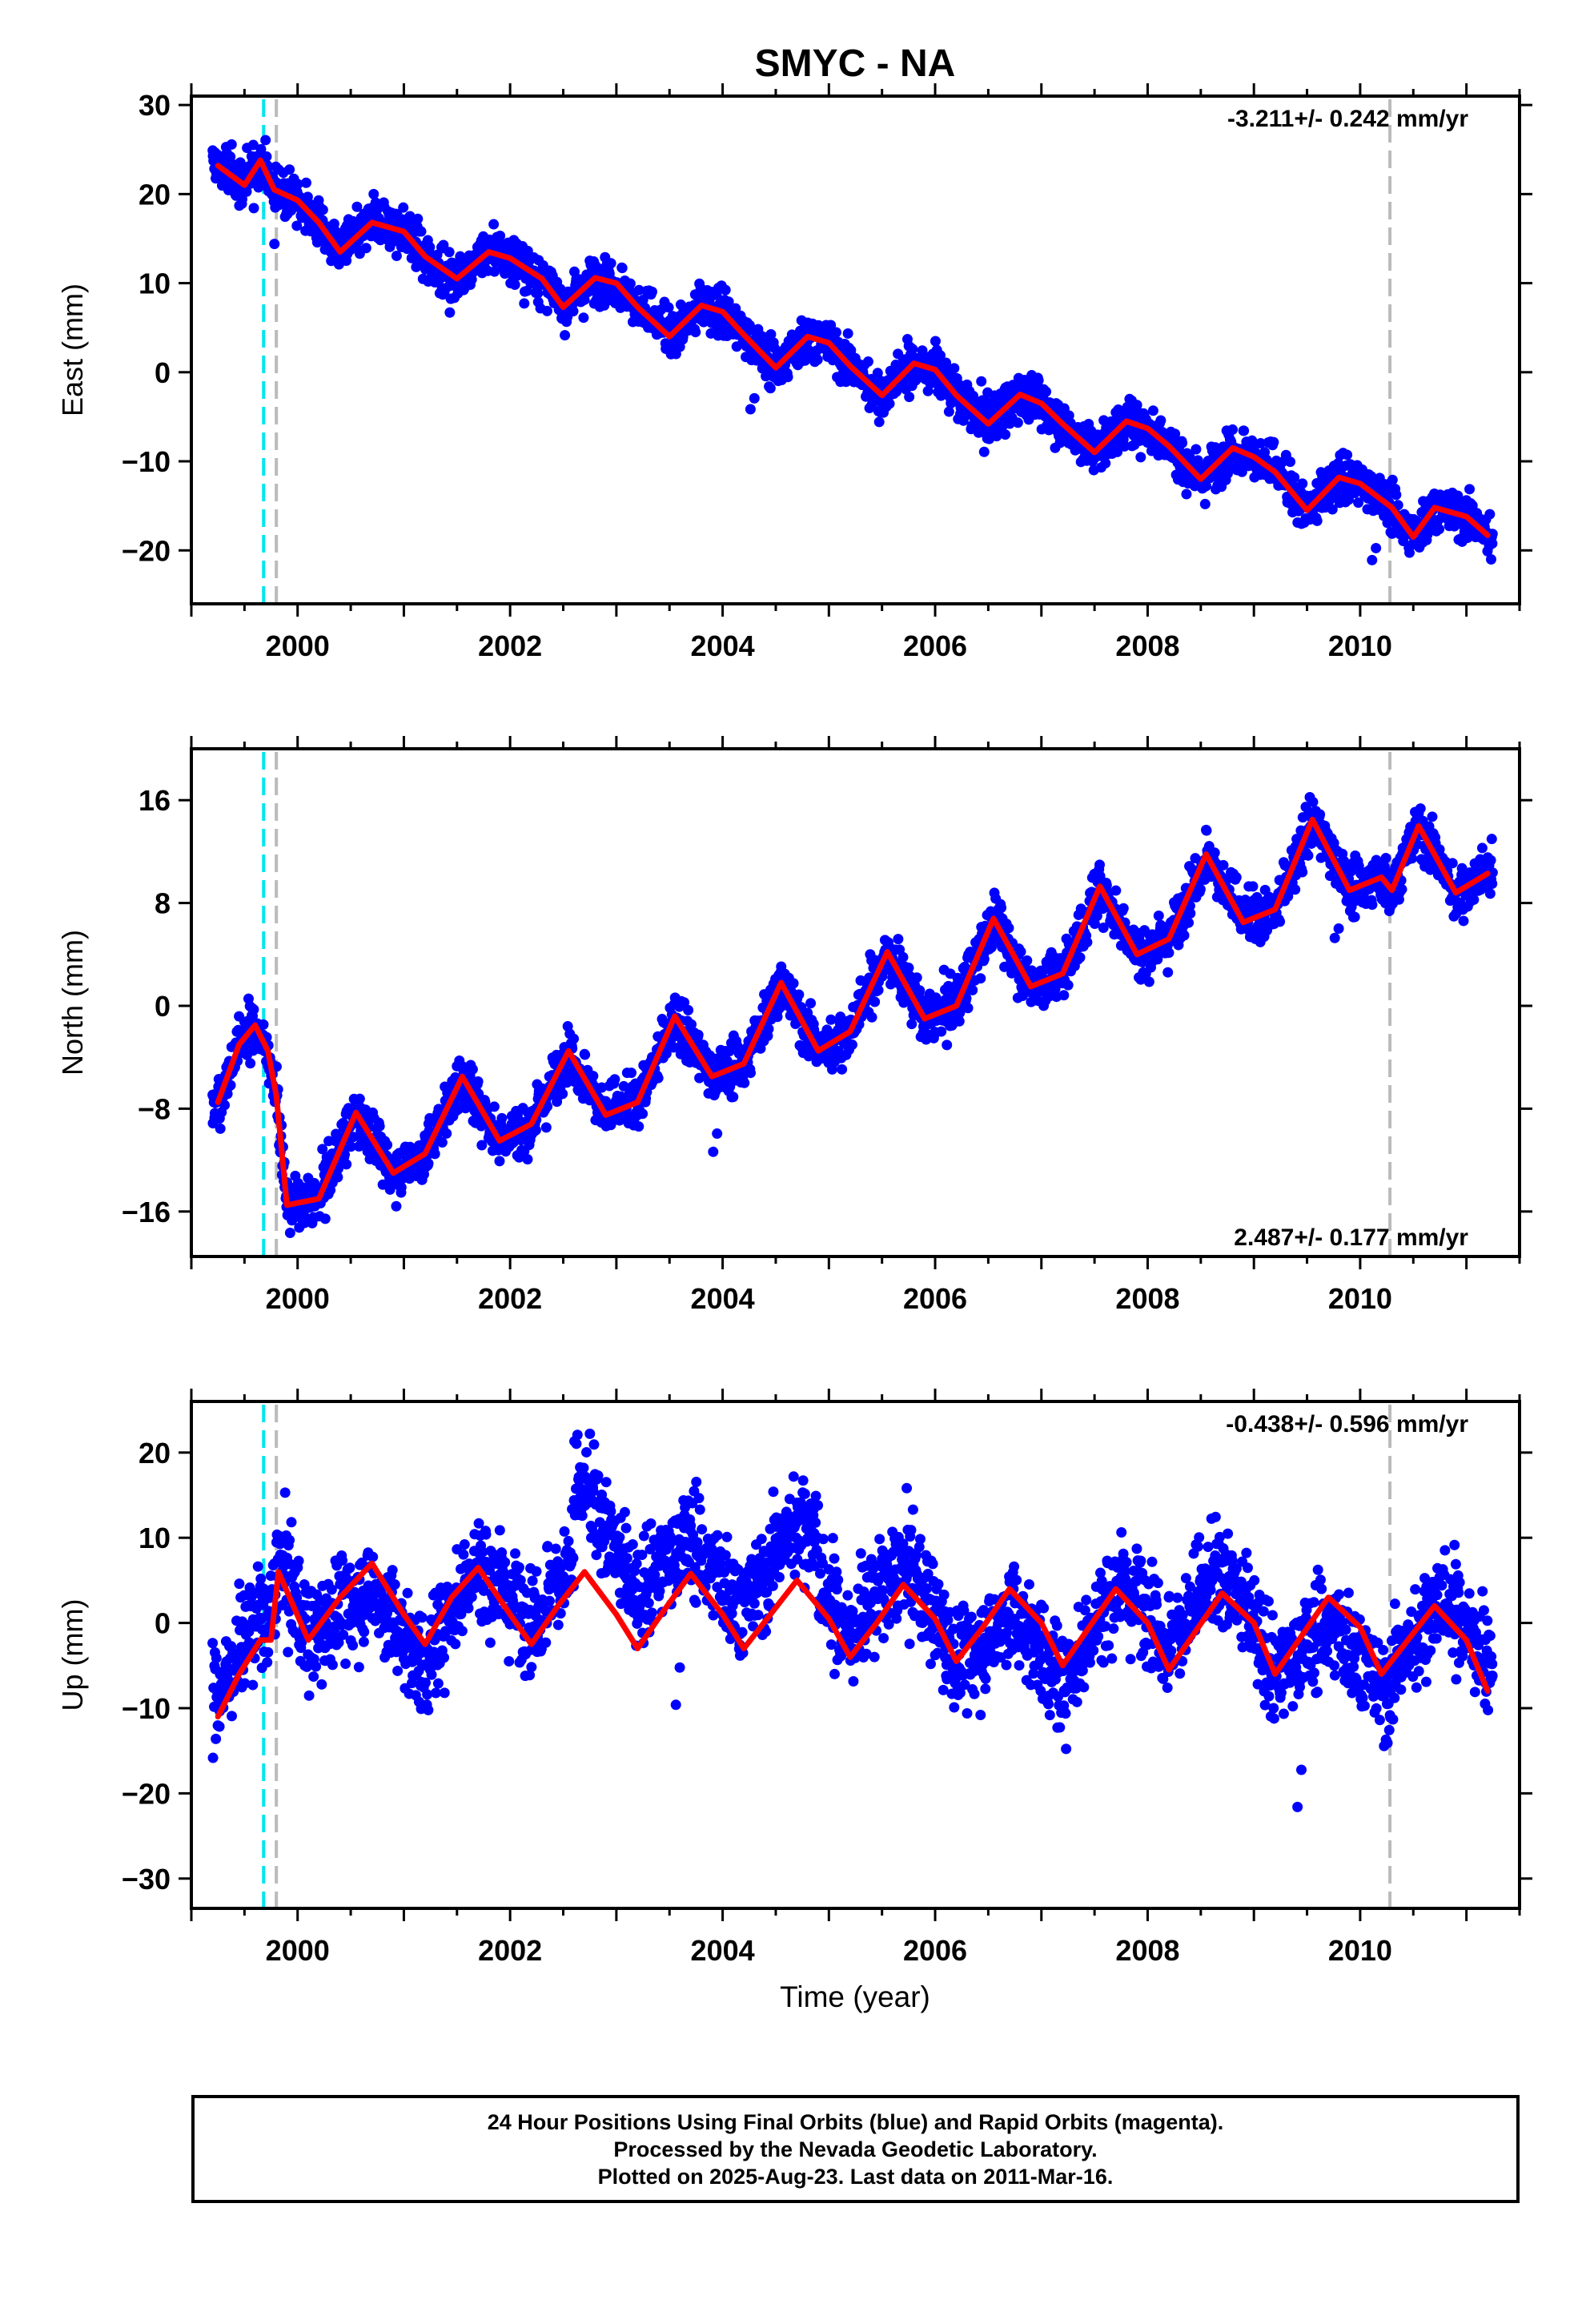  What do you see at coordinates (1360, 645) in the screenshot?
I see `x-tick-label: 2010` at bounding box center [1360, 645].